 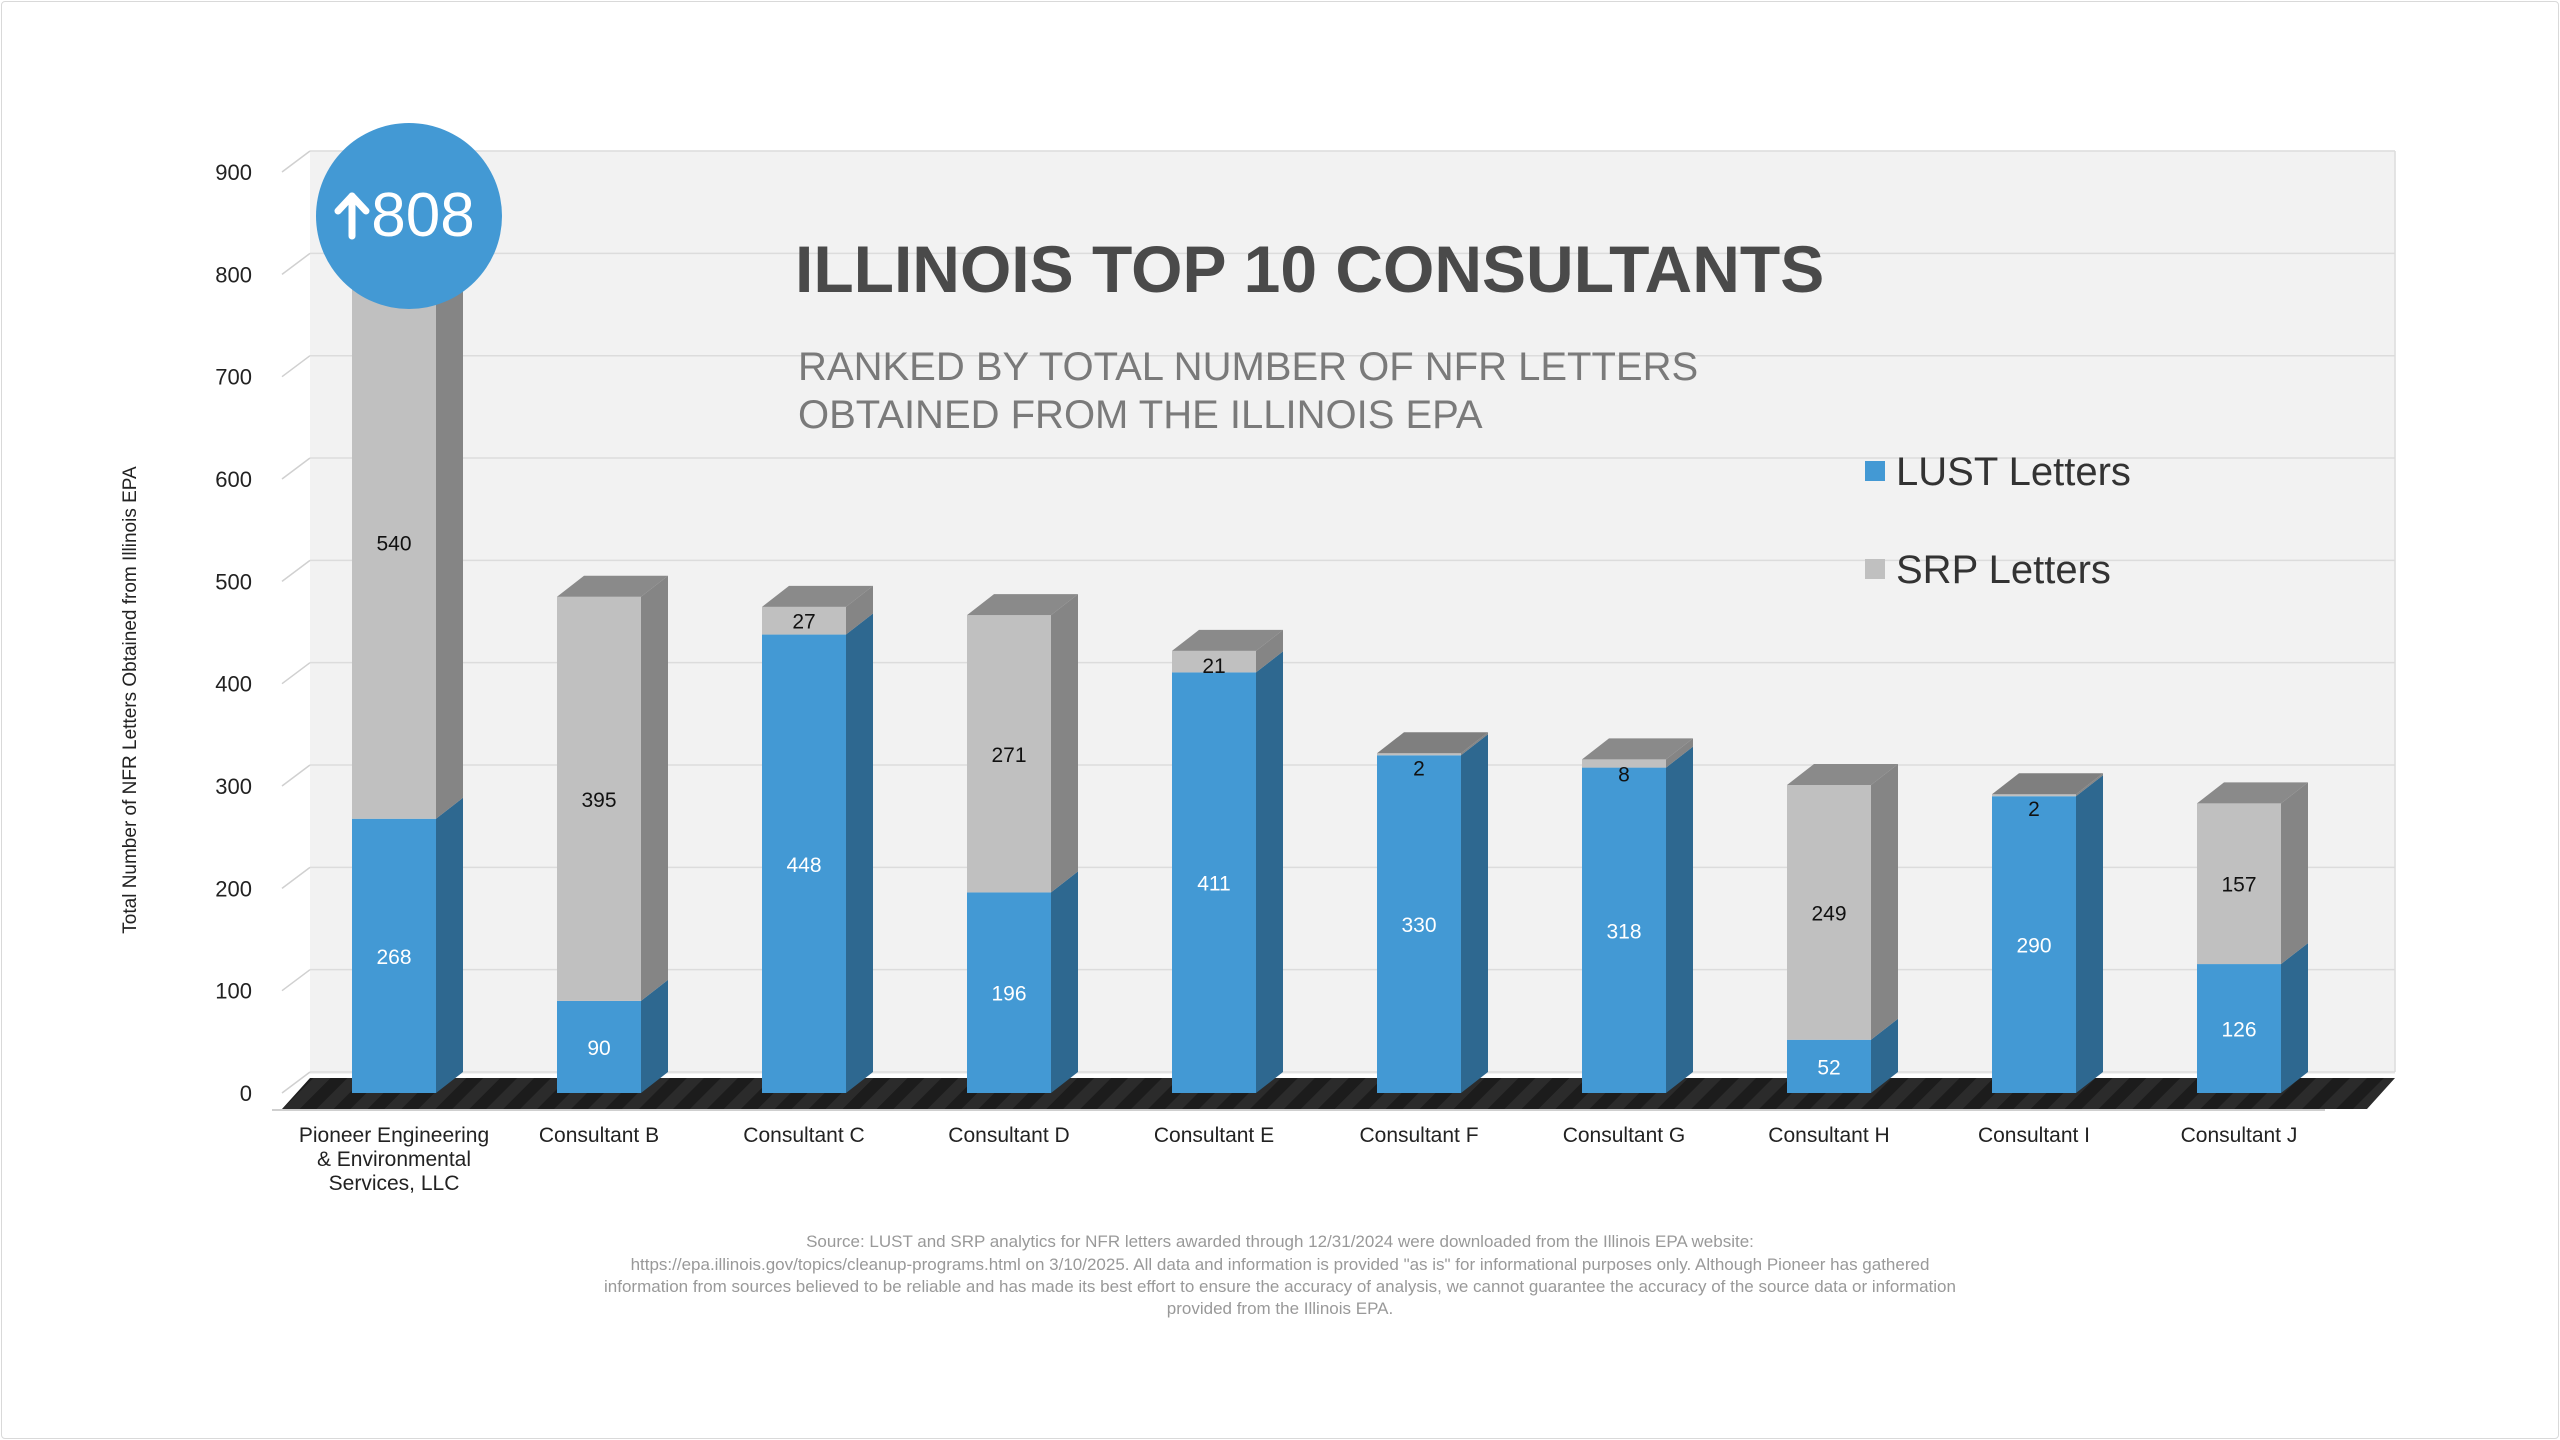 I want to click on value-label-lust: 448, so click(x=803, y=865).